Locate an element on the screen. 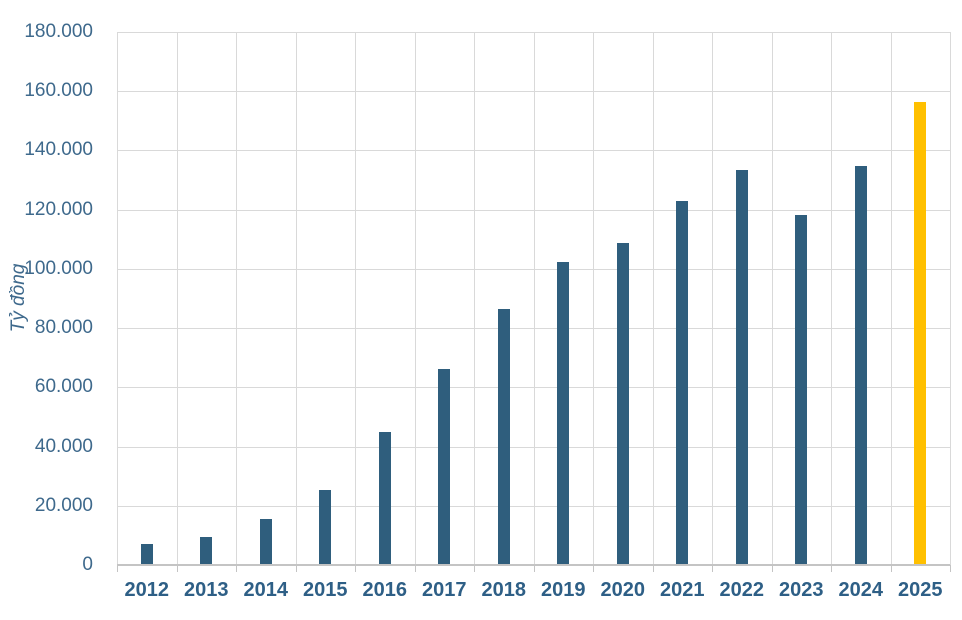  y-tick-label: 0 is located at coordinates (87, 564).